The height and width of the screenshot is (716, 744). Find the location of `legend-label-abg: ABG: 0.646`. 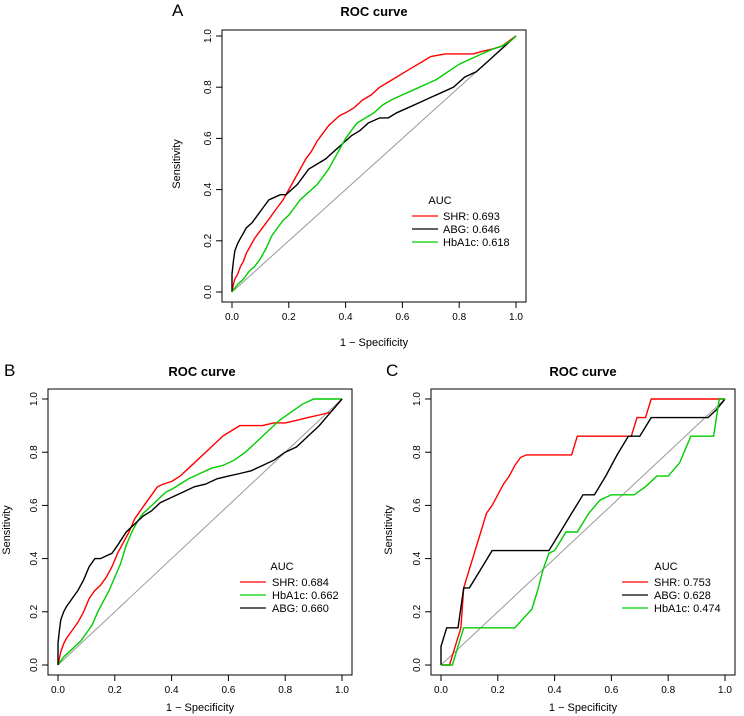

legend-label-abg: ABG: 0.646 is located at coordinates (471, 230).